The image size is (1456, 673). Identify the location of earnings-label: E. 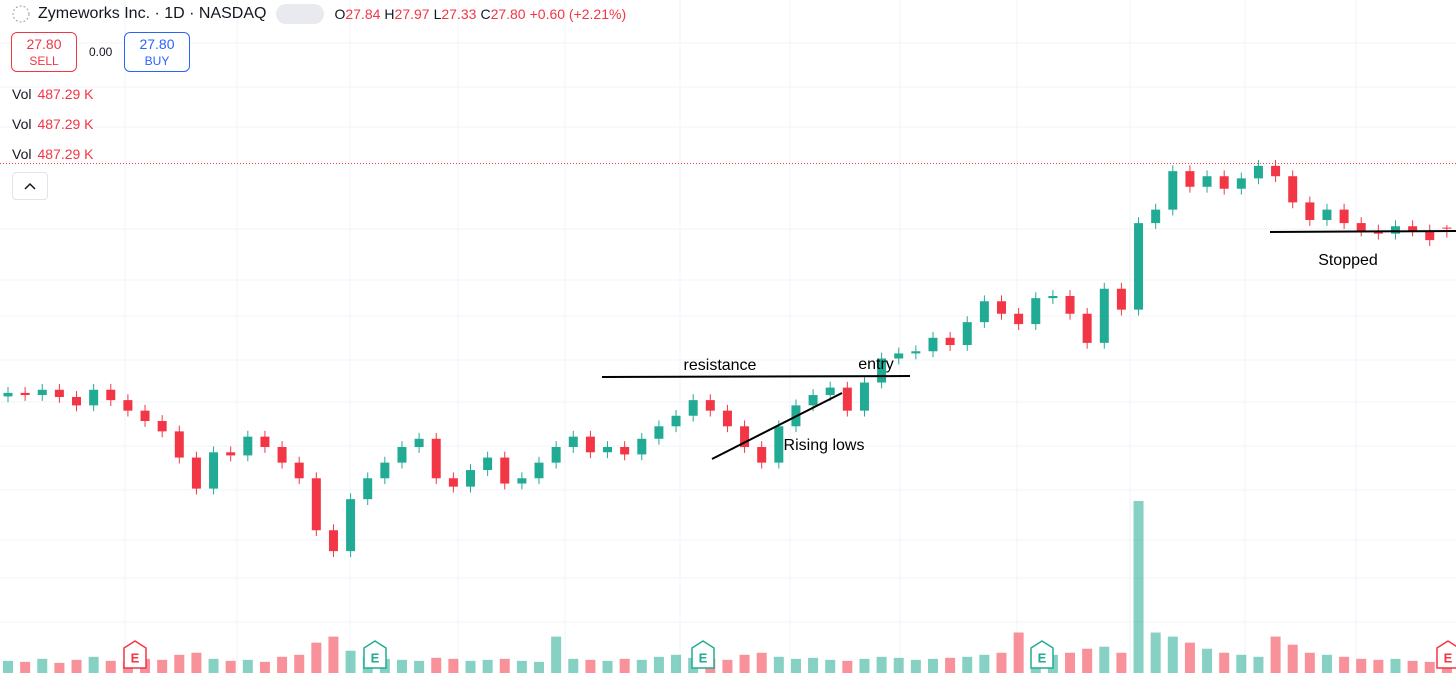
(703, 657).